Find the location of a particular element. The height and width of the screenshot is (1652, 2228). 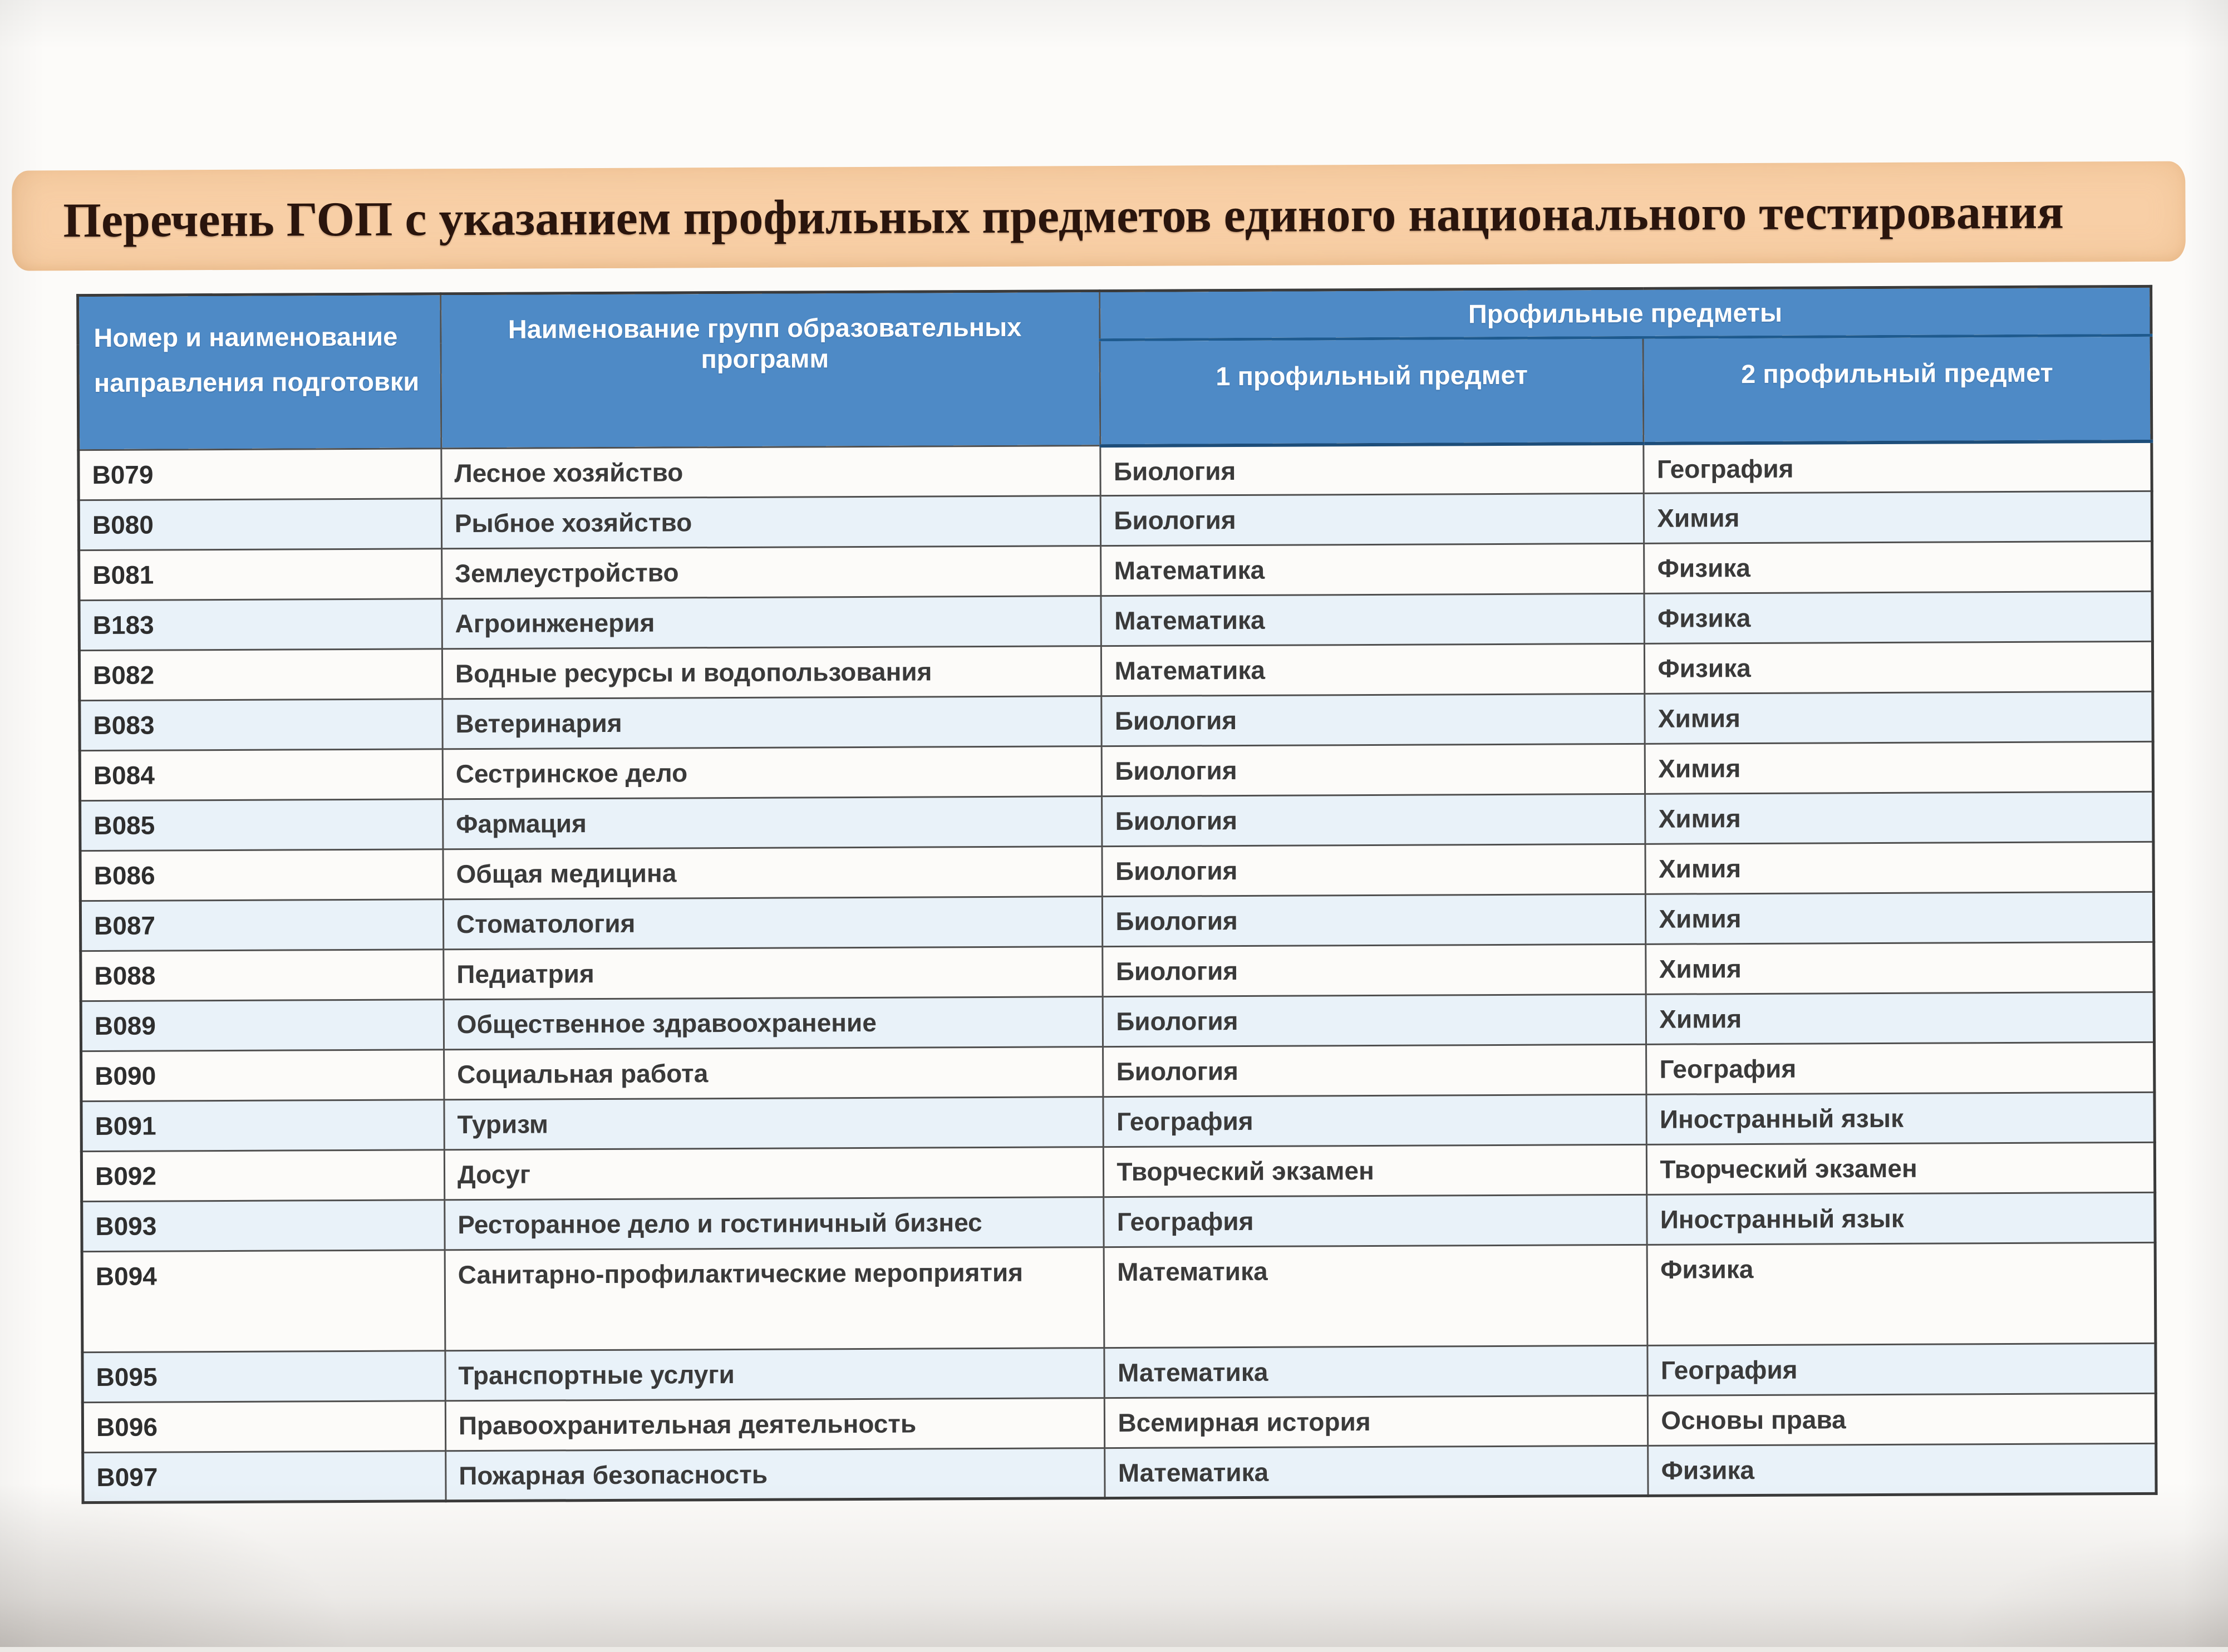

cell-code: B084 is located at coordinates (261, 775).